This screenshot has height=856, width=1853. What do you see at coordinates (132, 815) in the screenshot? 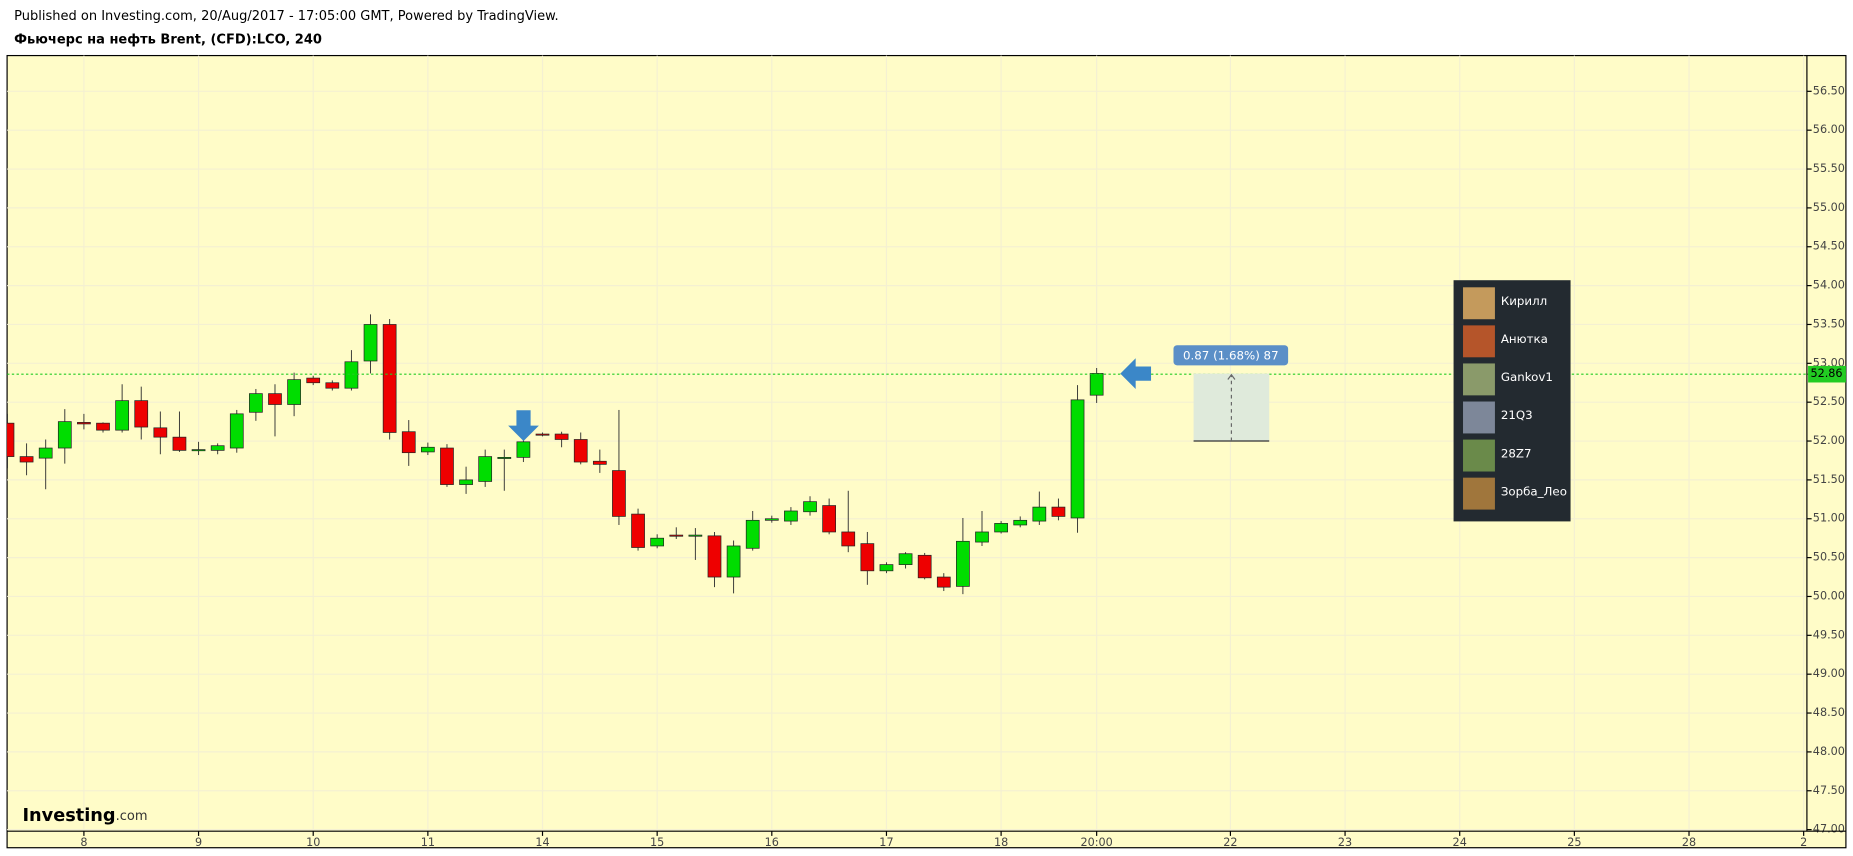
I see `logo-suffix: .com` at bounding box center [132, 815].